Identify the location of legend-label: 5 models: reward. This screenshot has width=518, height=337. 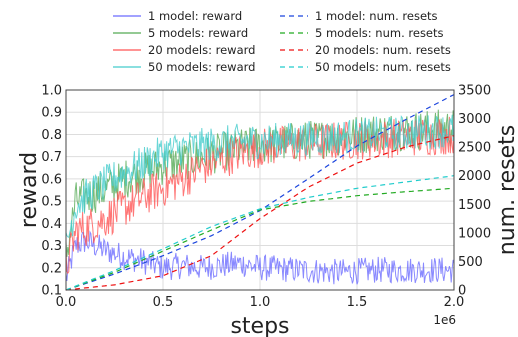
(198, 33).